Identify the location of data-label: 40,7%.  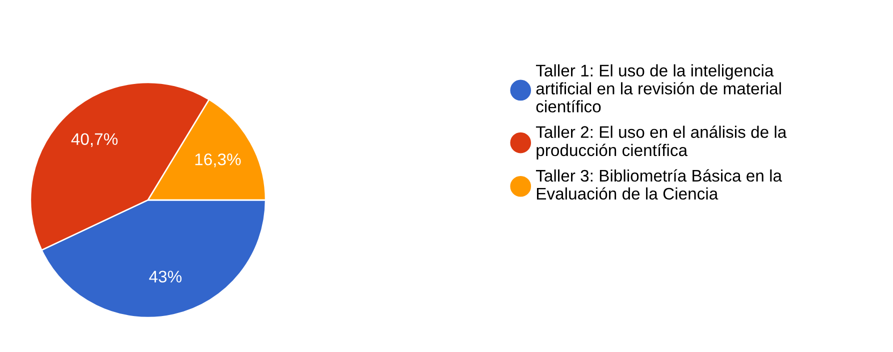
(94, 140).